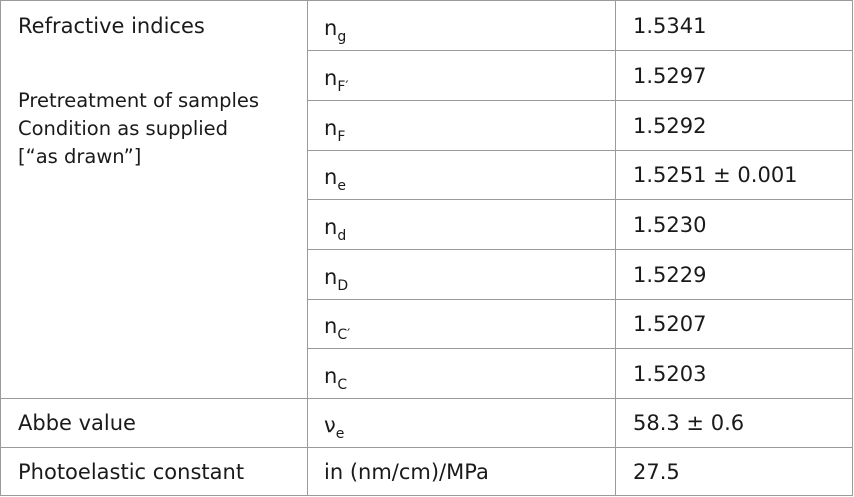  I want to click on index-symbol: nC′, so click(337, 327).